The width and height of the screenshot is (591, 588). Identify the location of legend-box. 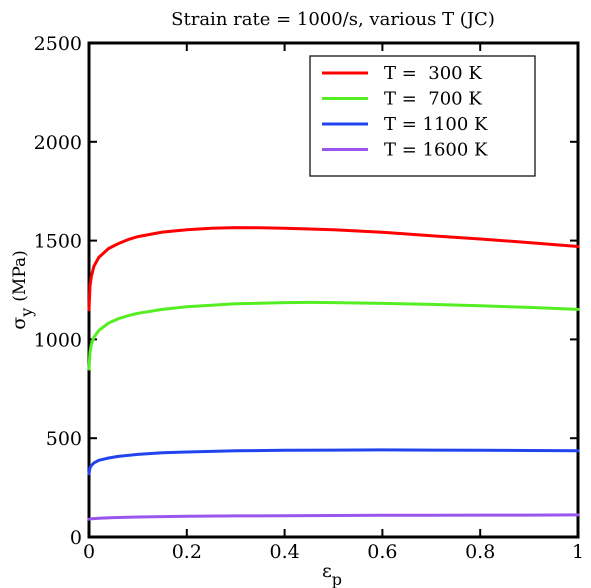
(422, 116).